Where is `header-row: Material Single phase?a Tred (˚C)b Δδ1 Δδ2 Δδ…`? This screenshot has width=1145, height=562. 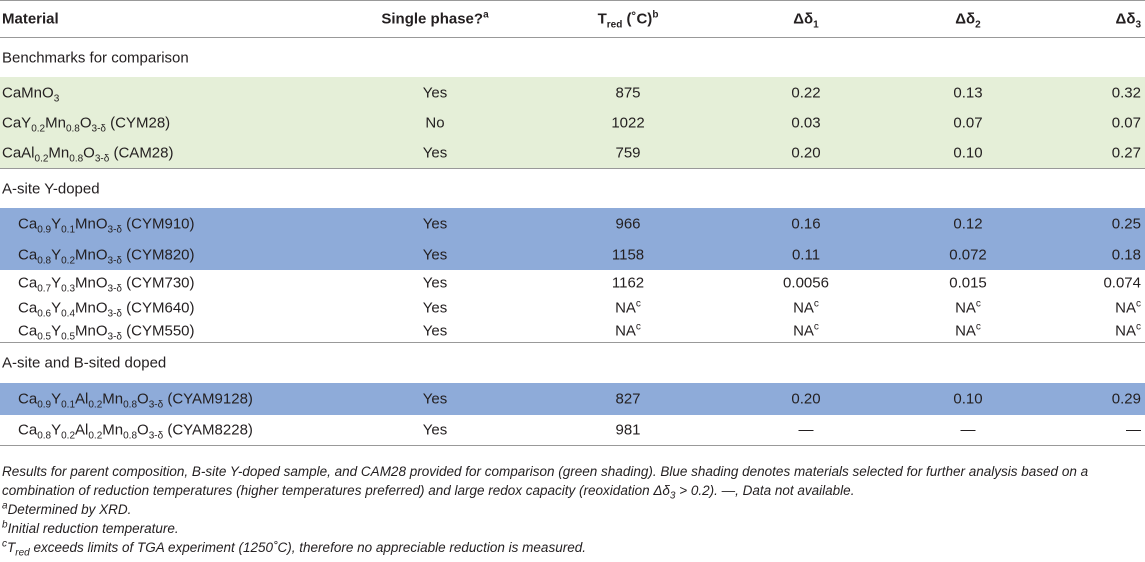
header-row: Material Single phase?a Tred (˚C)b Δδ1 Δδ2 Δδ… is located at coordinates (572, 19).